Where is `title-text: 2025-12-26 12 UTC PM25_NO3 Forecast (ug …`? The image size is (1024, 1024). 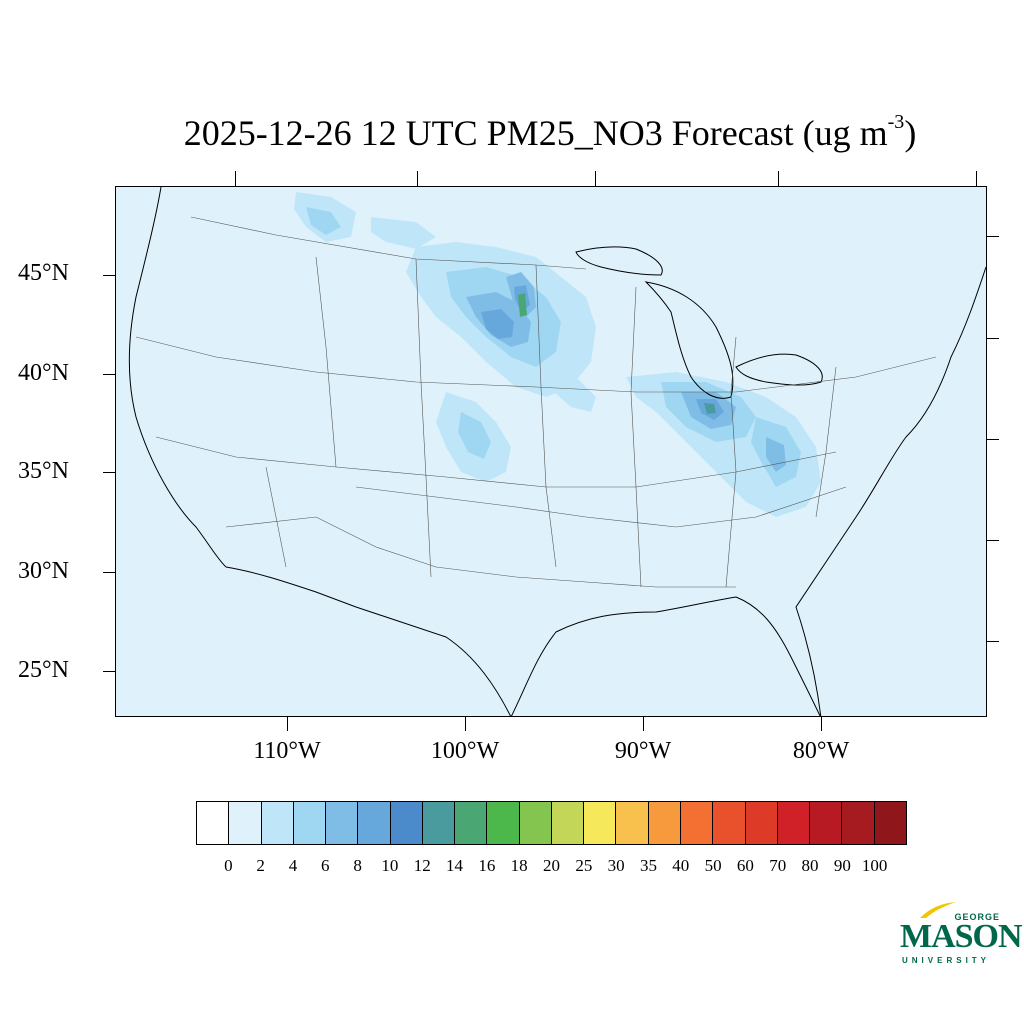 title-text: 2025-12-26 12 UTC PM25_NO3 Forecast (ug … is located at coordinates (535, 133).